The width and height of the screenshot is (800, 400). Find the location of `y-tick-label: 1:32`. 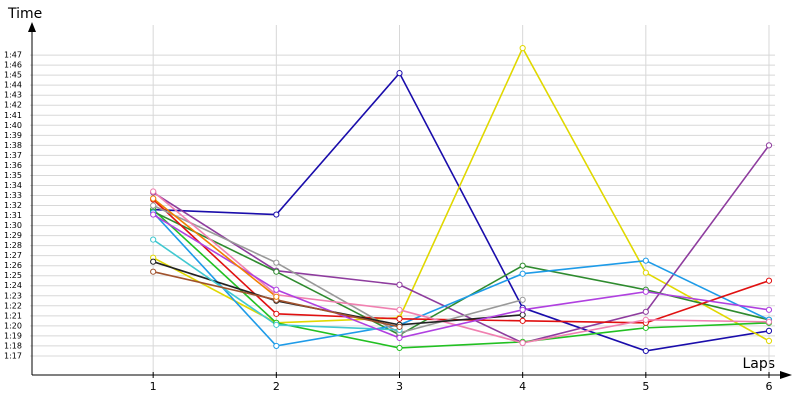

y-tick-label: 1:32 is located at coordinates (13, 205).